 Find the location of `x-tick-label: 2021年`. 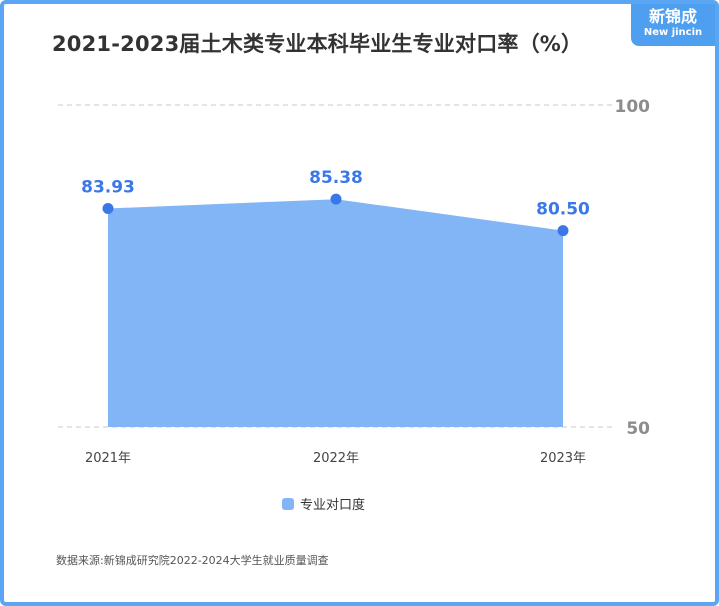

x-tick-label: 2021年 is located at coordinates (108, 458).